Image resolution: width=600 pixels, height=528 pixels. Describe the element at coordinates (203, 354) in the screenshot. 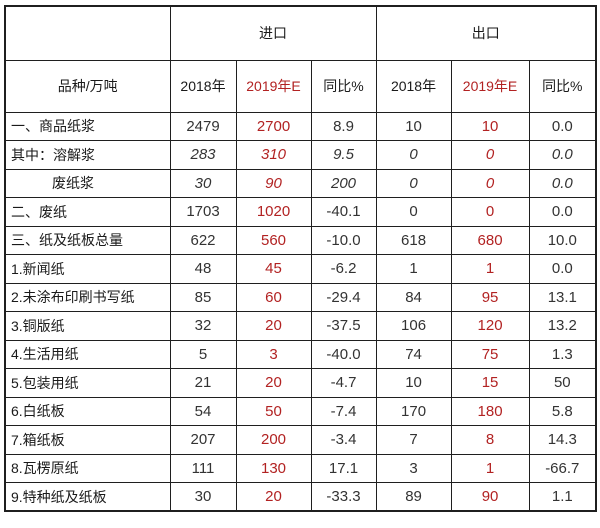

I see `import-2018-cell: 5` at that location.